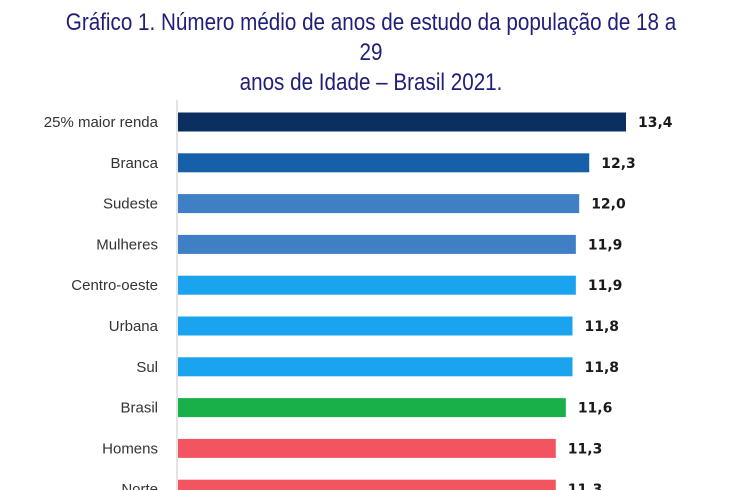  What do you see at coordinates (655, 123) in the screenshot?
I see `data-label: 13,4` at bounding box center [655, 123].